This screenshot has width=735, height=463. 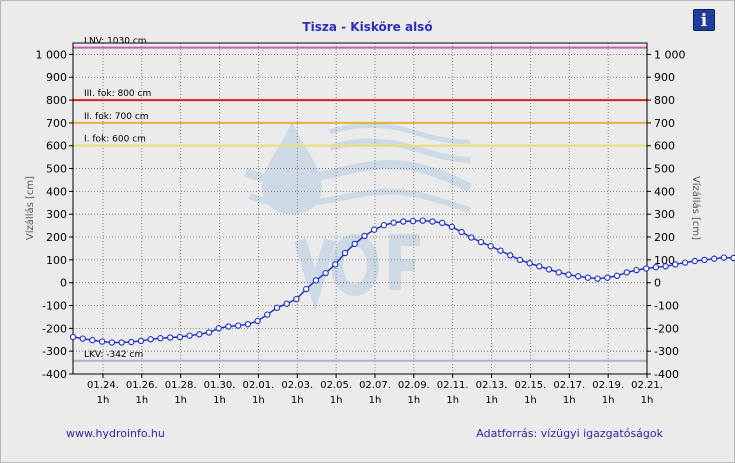 I want to click on x-tick-label-date: 01.30., so click(x=220, y=385).